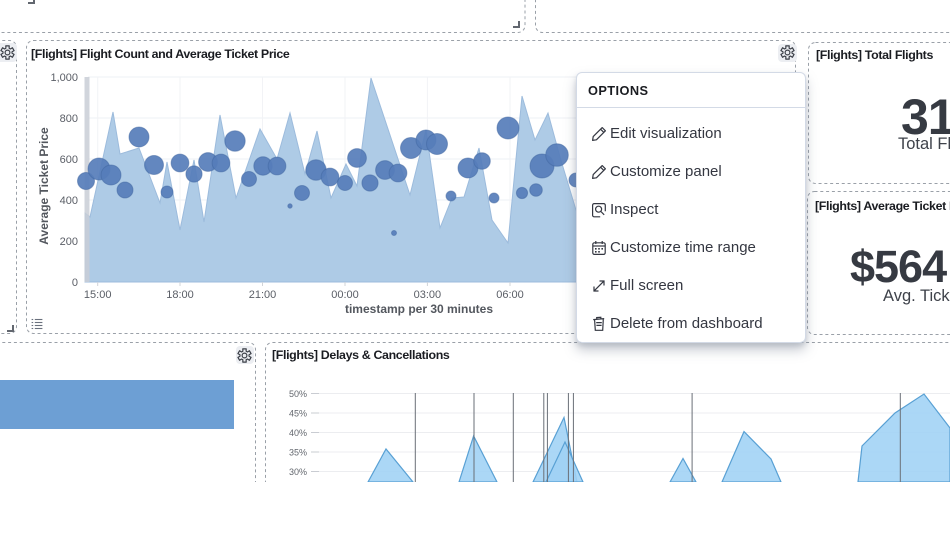  What do you see at coordinates (419, 309) in the screenshot?
I see `svg-text: timestamp per 30 minutes` at bounding box center [419, 309].